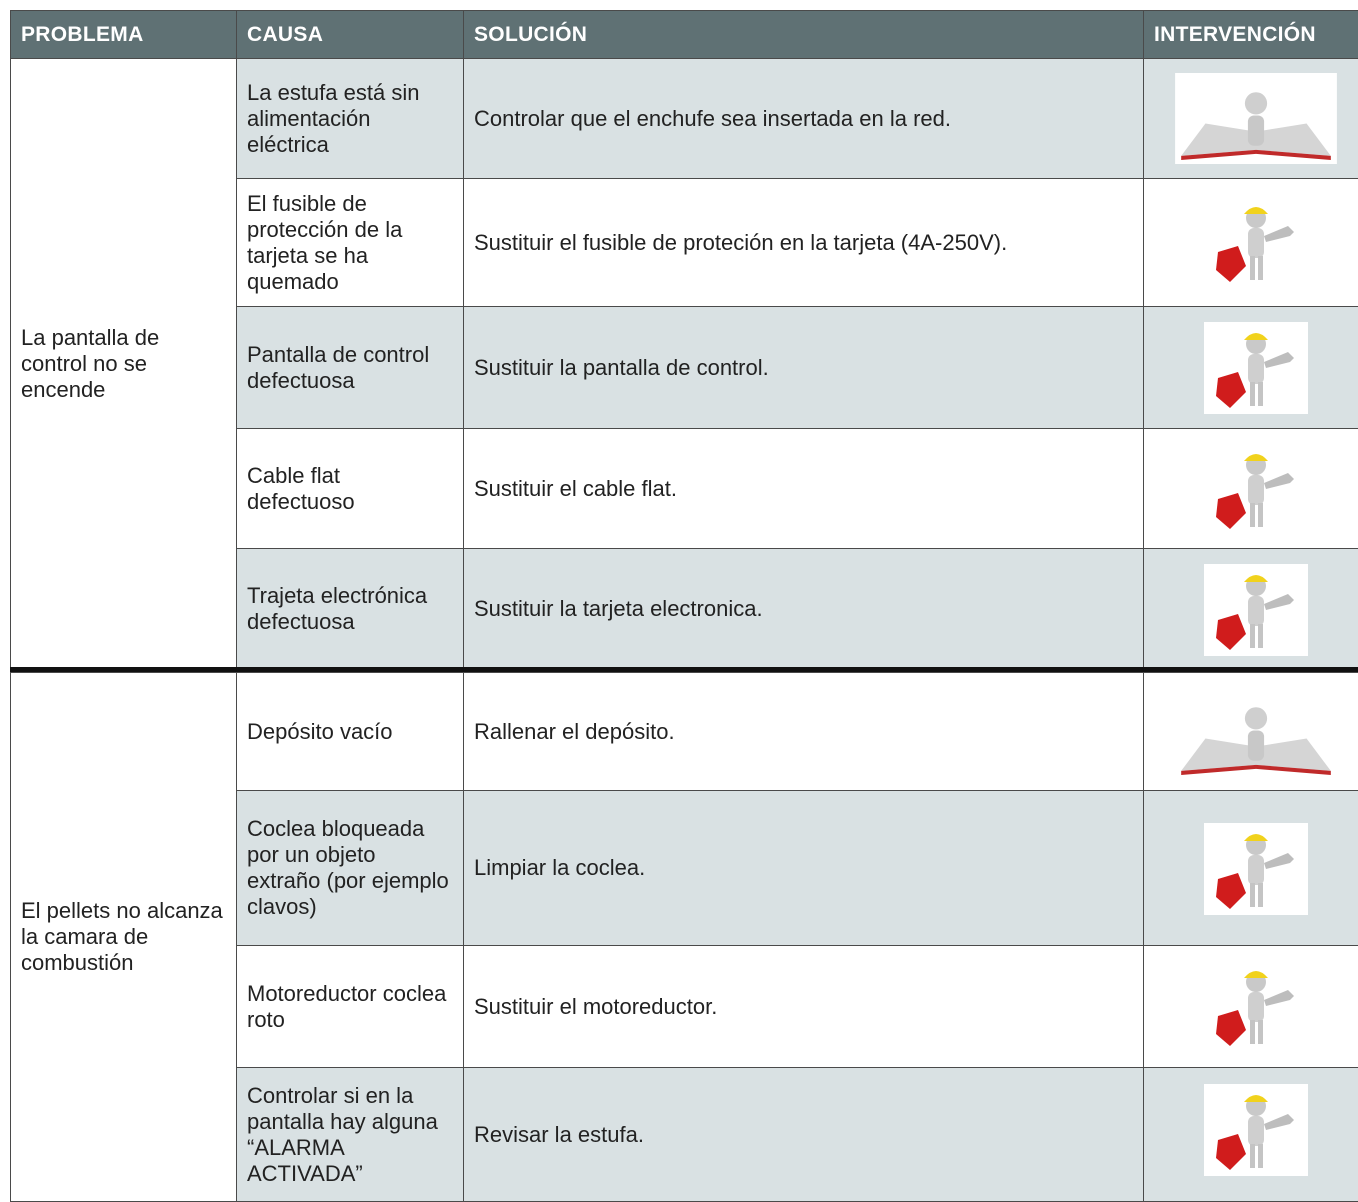  I want to click on header-cell: SOLUCIÓN, so click(803, 34).